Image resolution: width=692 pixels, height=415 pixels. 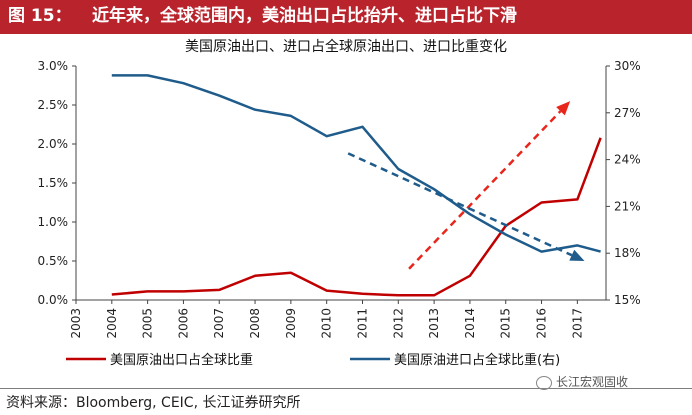 I want to click on figure-title: 近年来，全球范围内，美油出口占比抬升、进口占比下滑, so click(x=304, y=16).